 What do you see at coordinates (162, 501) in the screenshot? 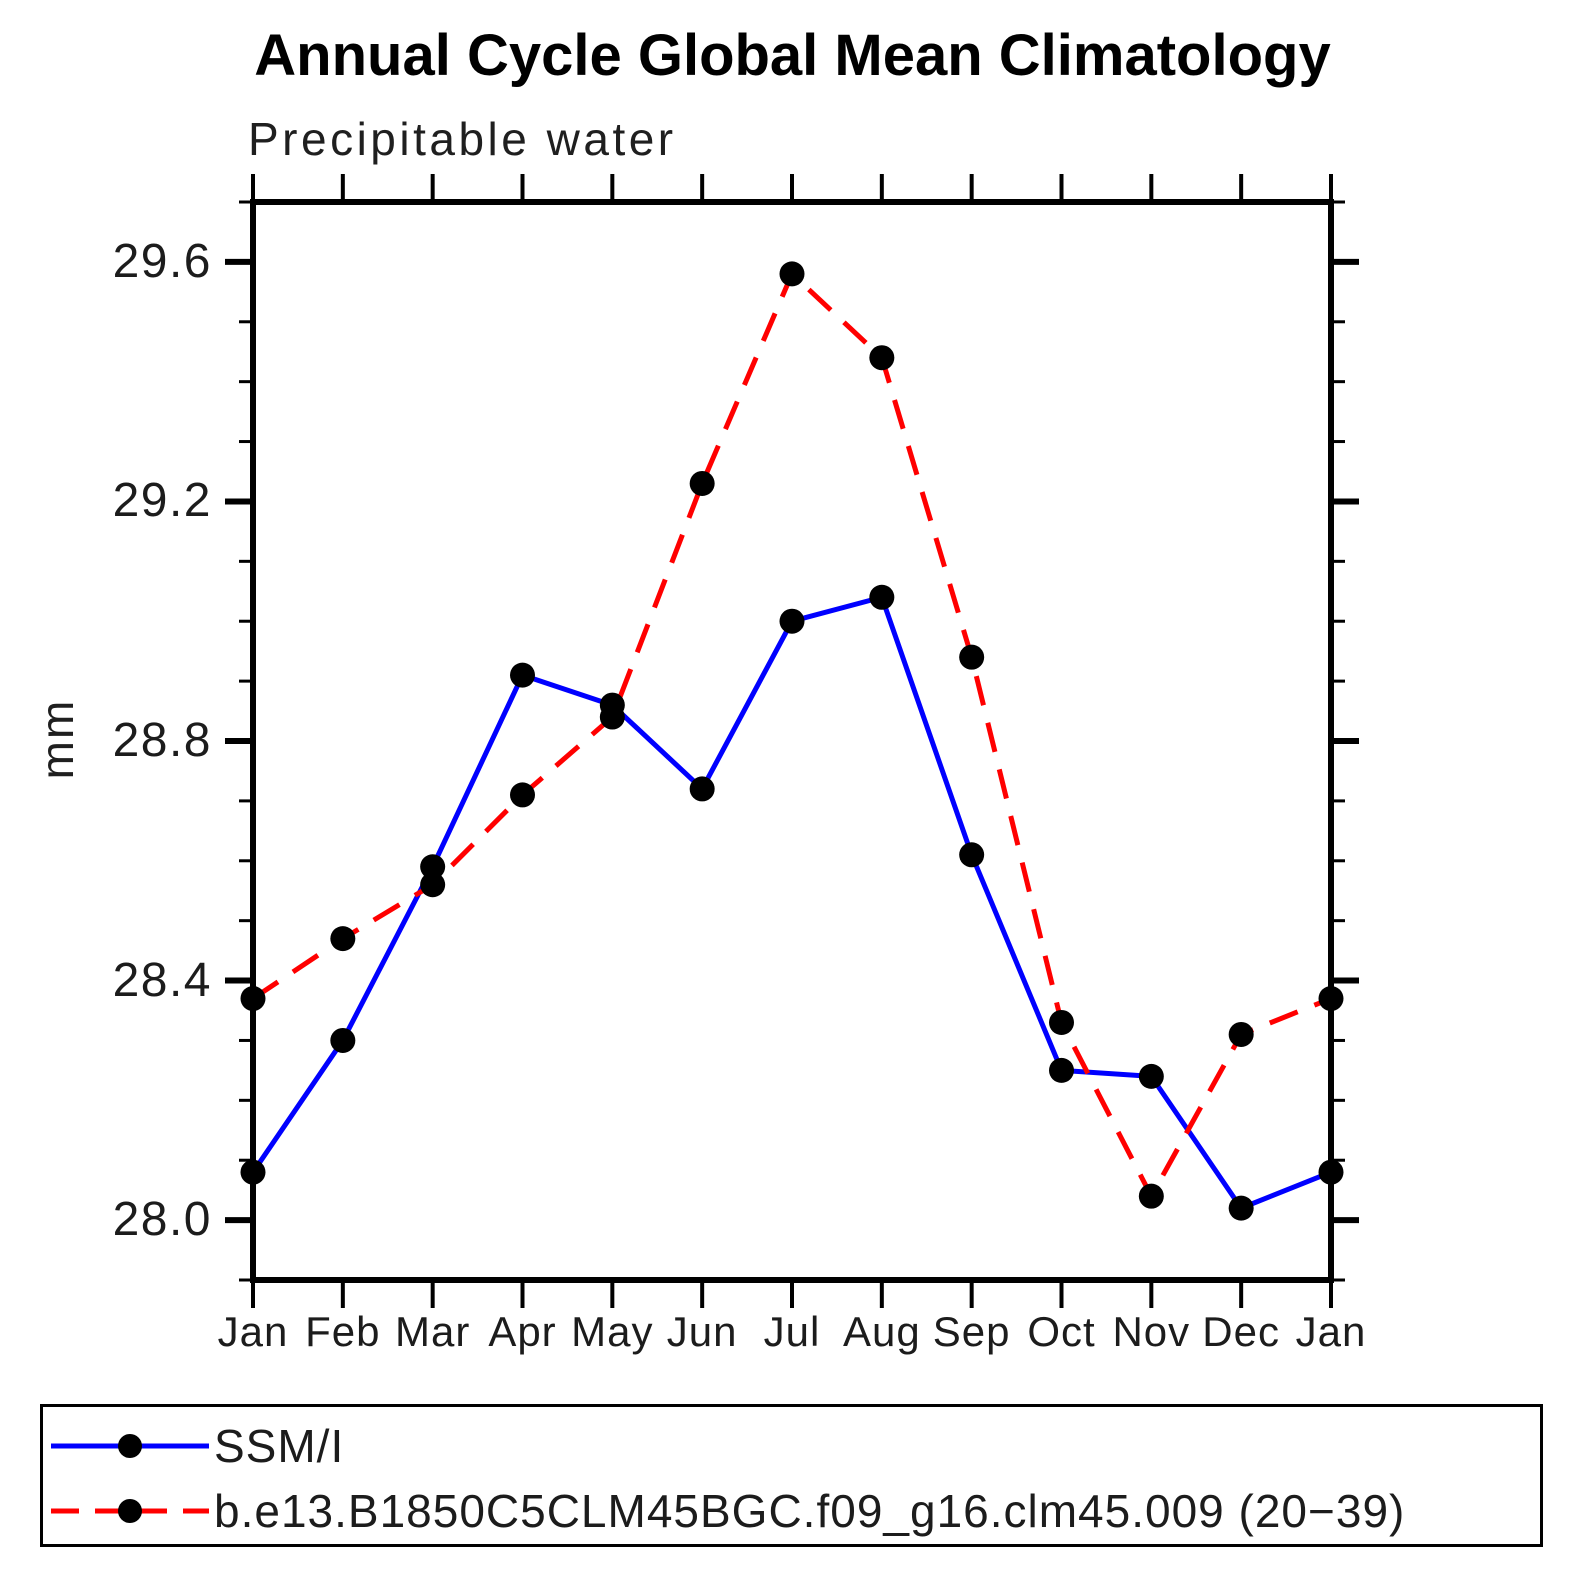
I see `y-tick-label: 29.2` at bounding box center [162, 501].